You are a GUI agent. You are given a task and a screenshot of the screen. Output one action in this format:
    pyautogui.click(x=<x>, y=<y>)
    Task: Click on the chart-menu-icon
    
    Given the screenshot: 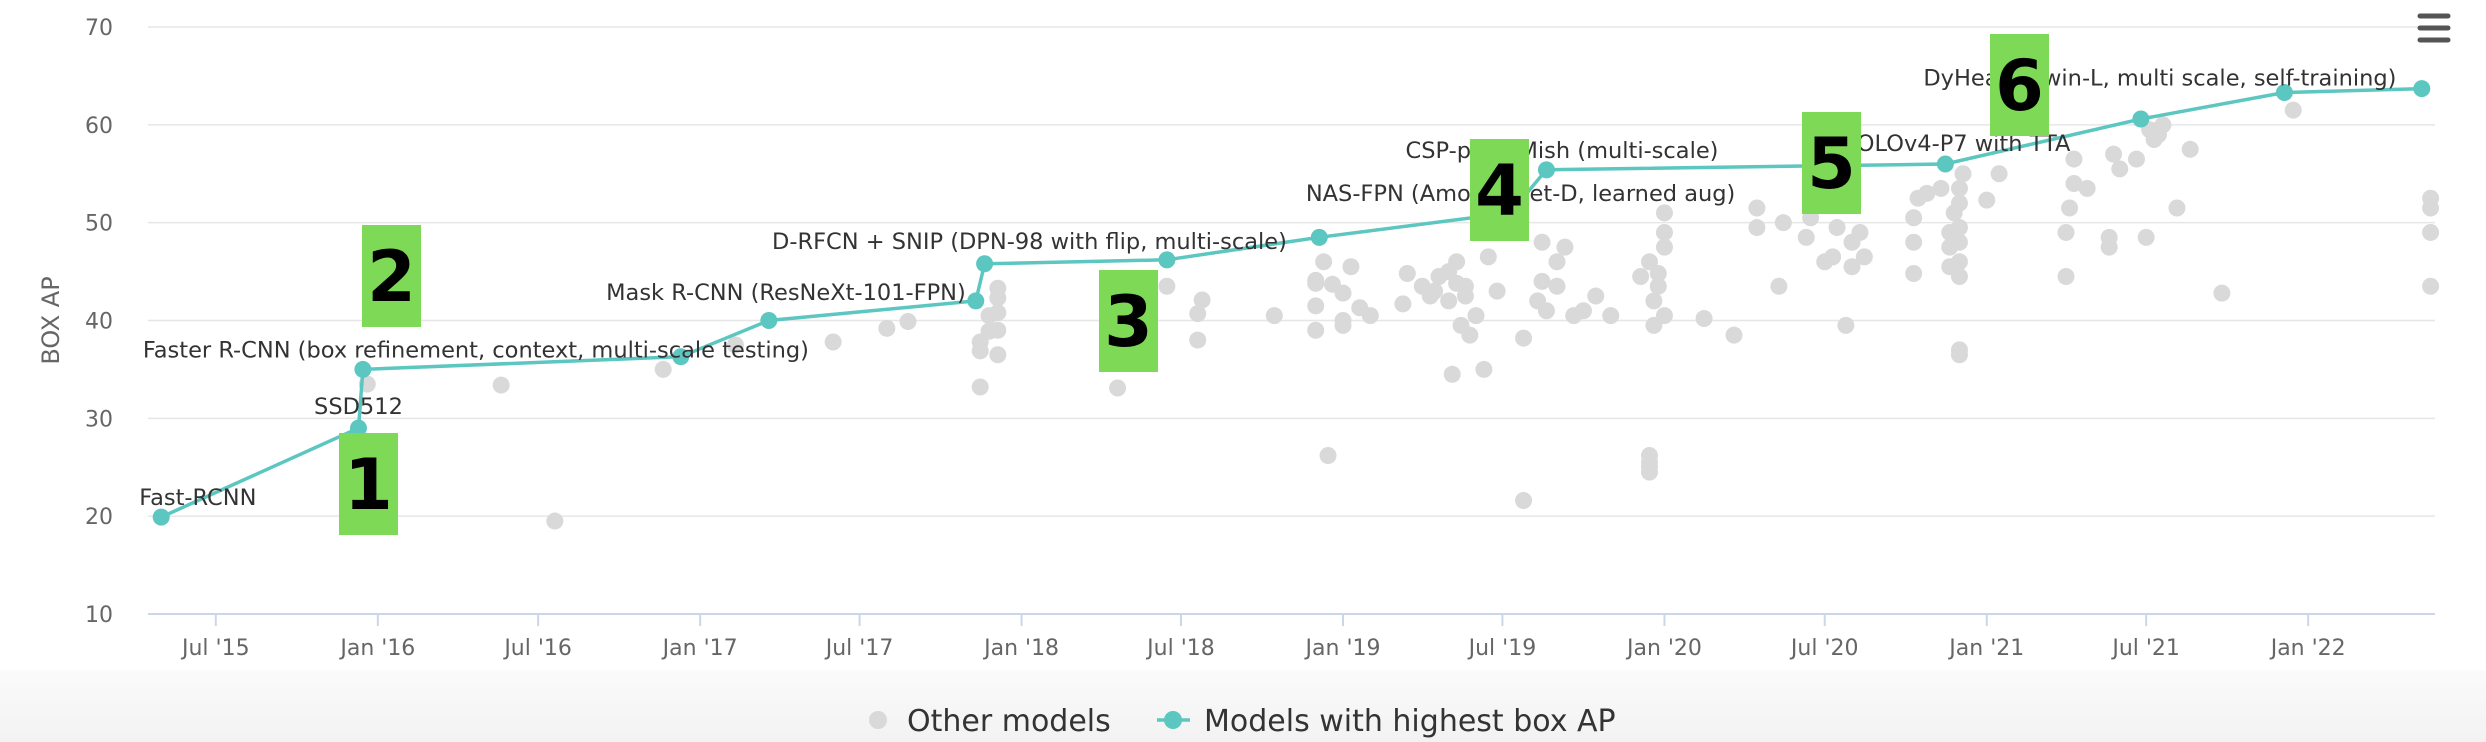 What is the action you would take?
    pyautogui.click(x=2434, y=28)
    